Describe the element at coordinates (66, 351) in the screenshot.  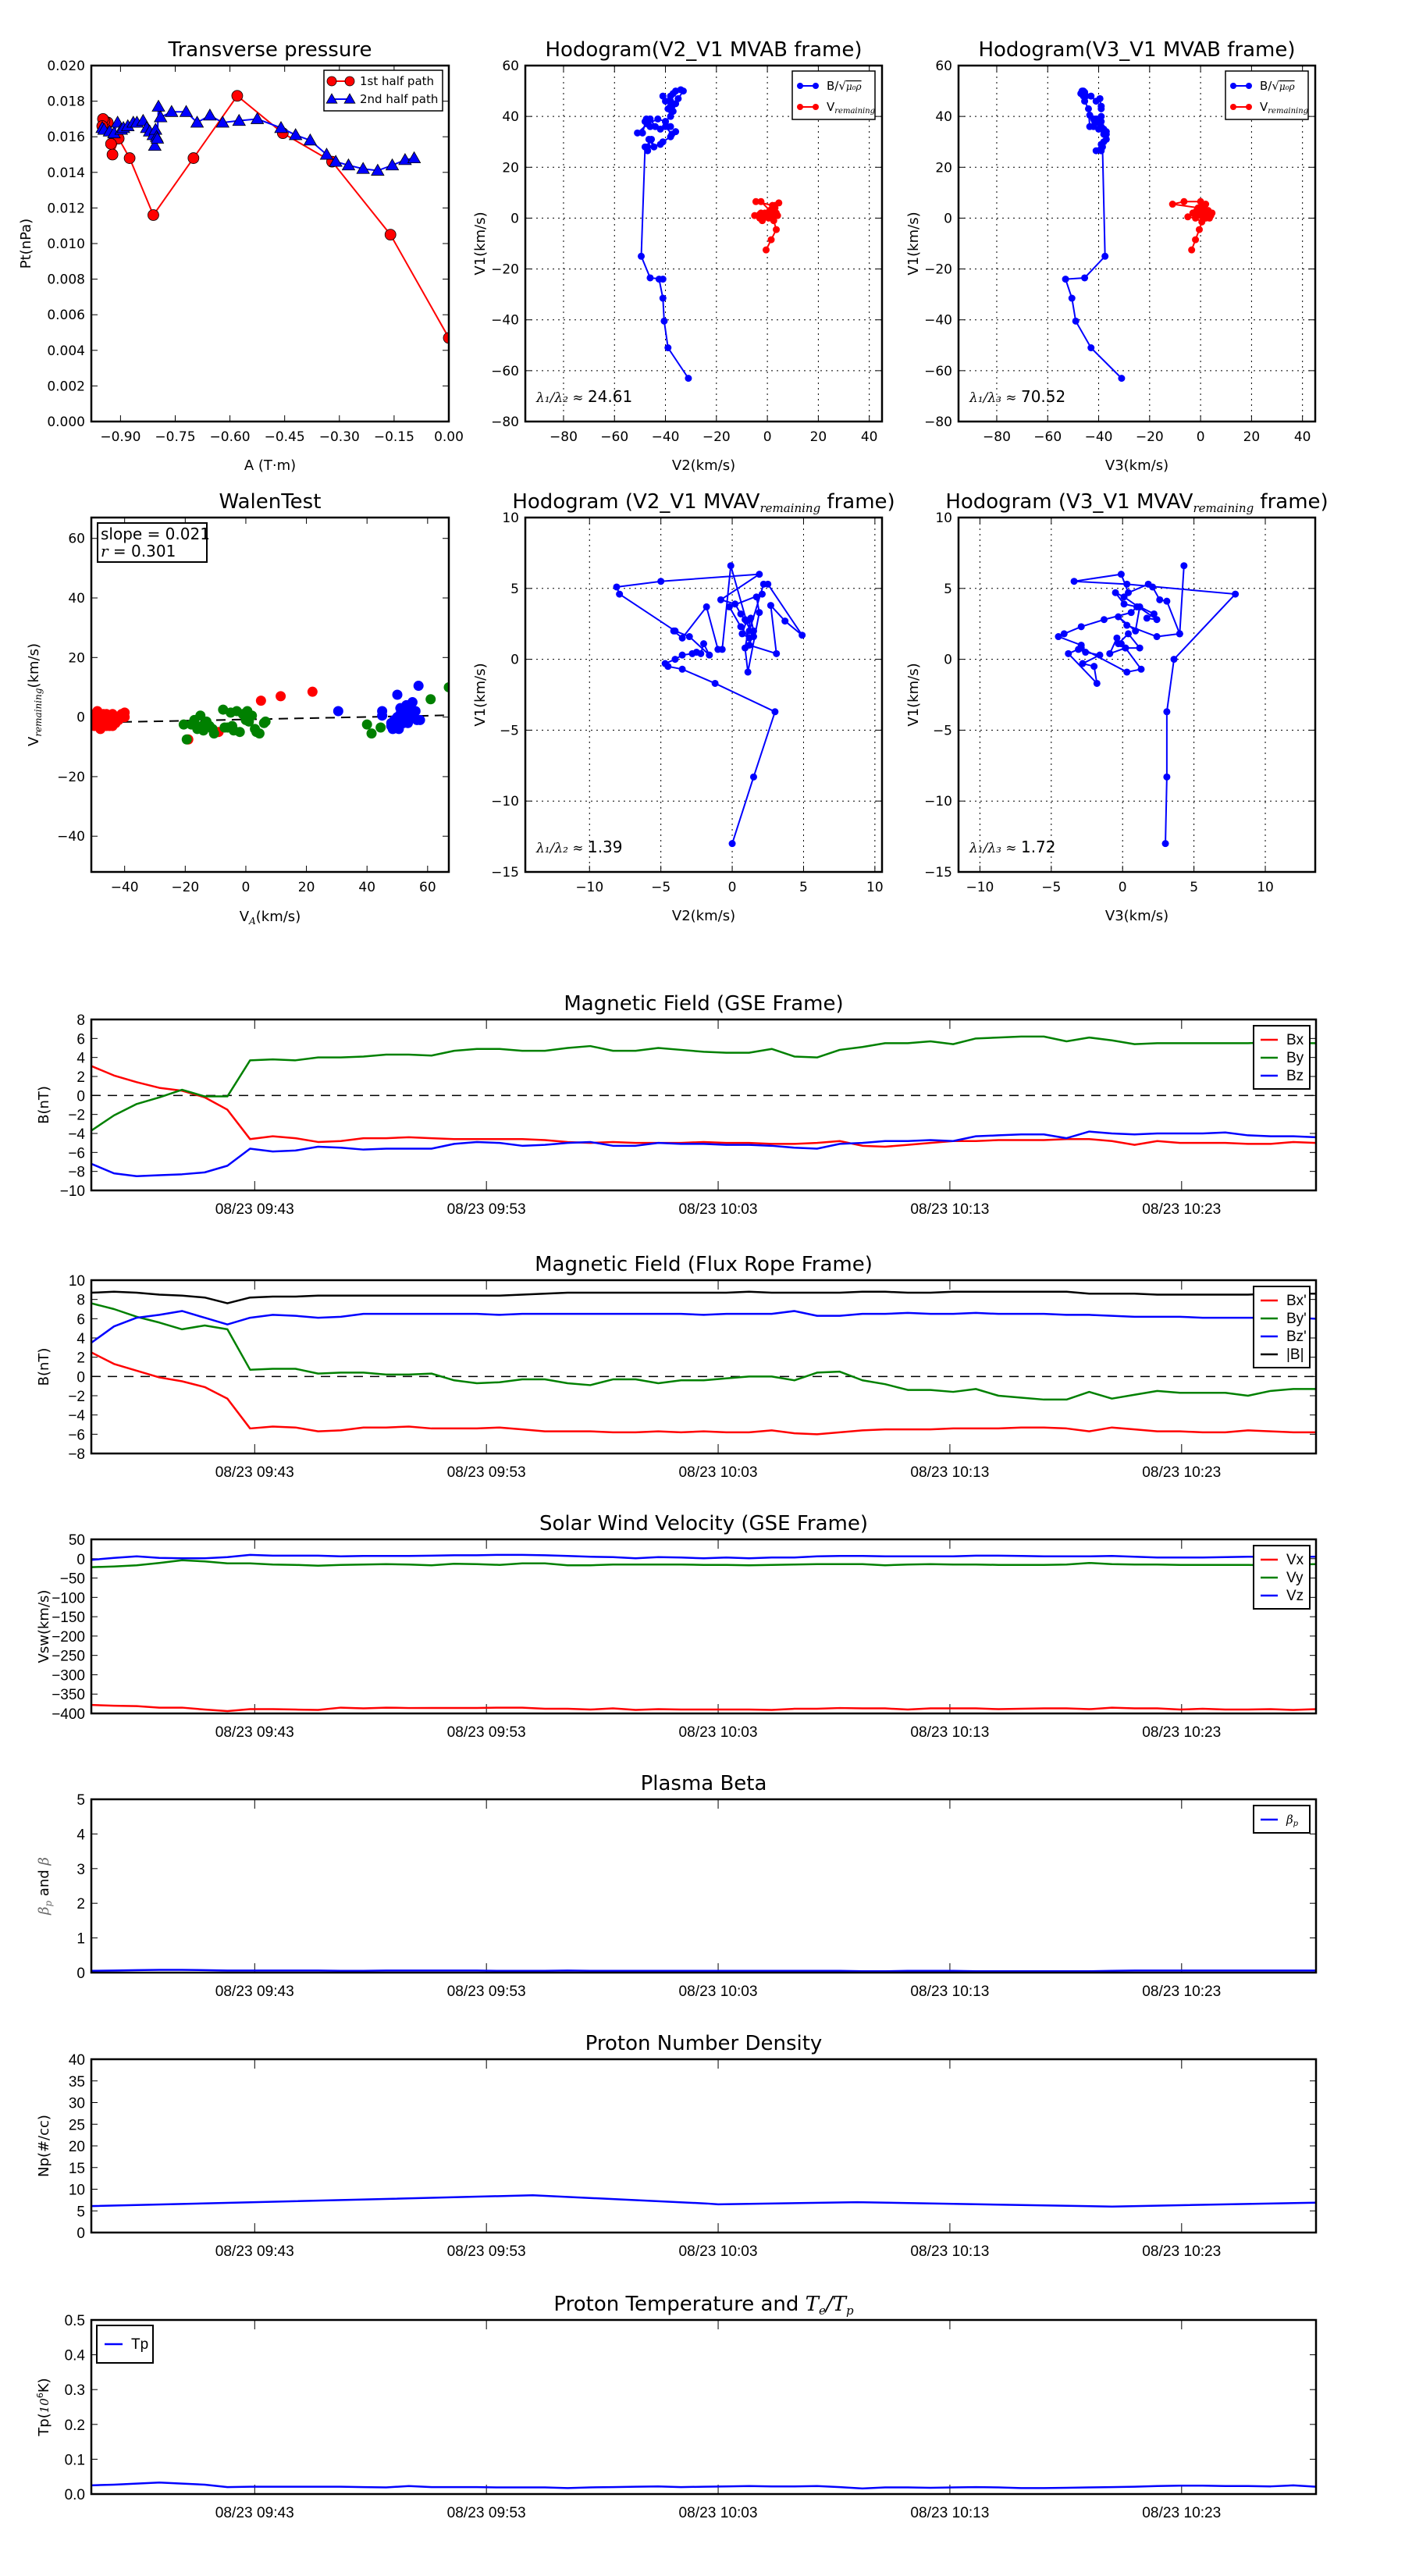
I see `y-tick-label: 0.004` at that location.